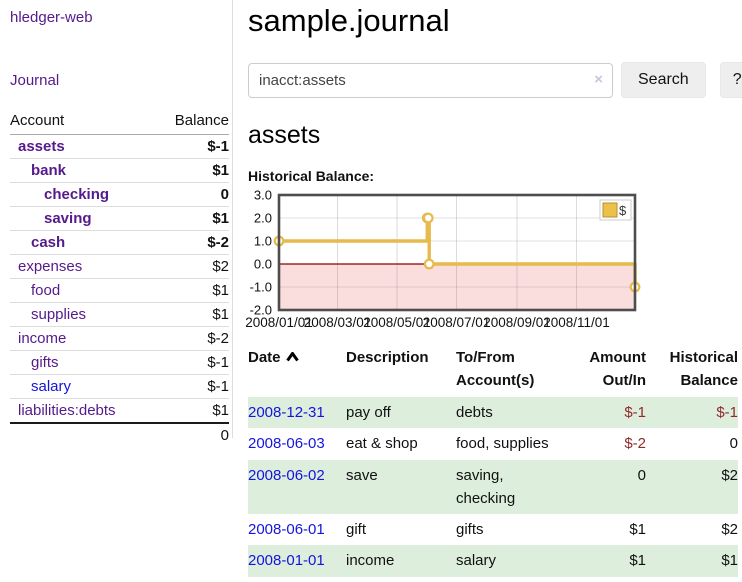  What do you see at coordinates (51, 17) in the screenshot?
I see `brand-link: hledger-web` at bounding box center [51, 17].